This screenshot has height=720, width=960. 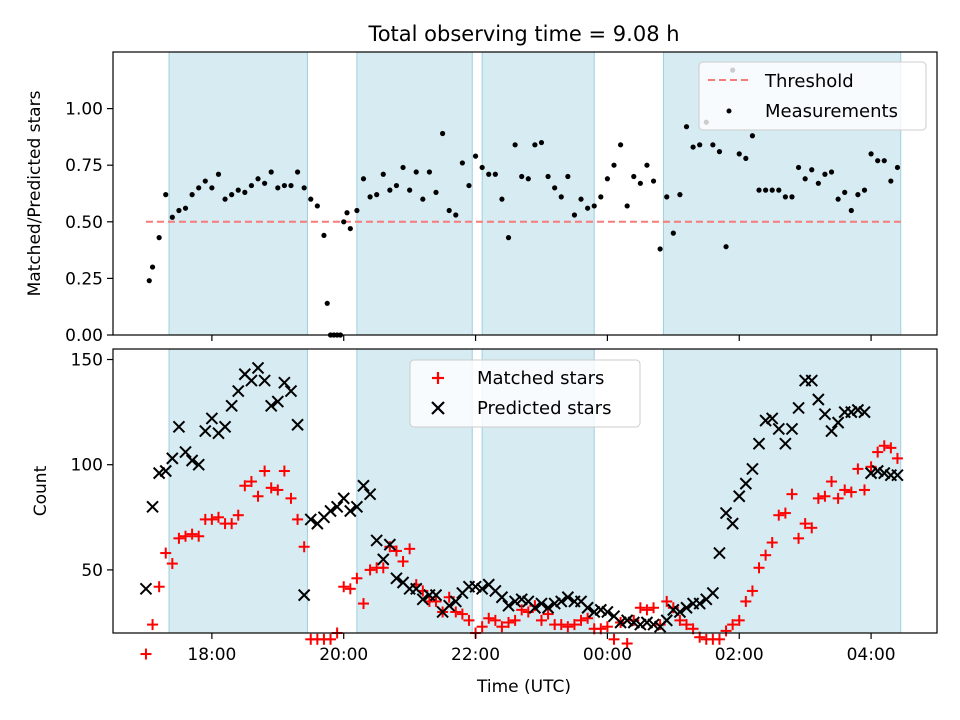 What do you see at coordinates (343, 655) in the screenshot?
I see `x-tick-label: 20:00` at bounding box center [343, 655].